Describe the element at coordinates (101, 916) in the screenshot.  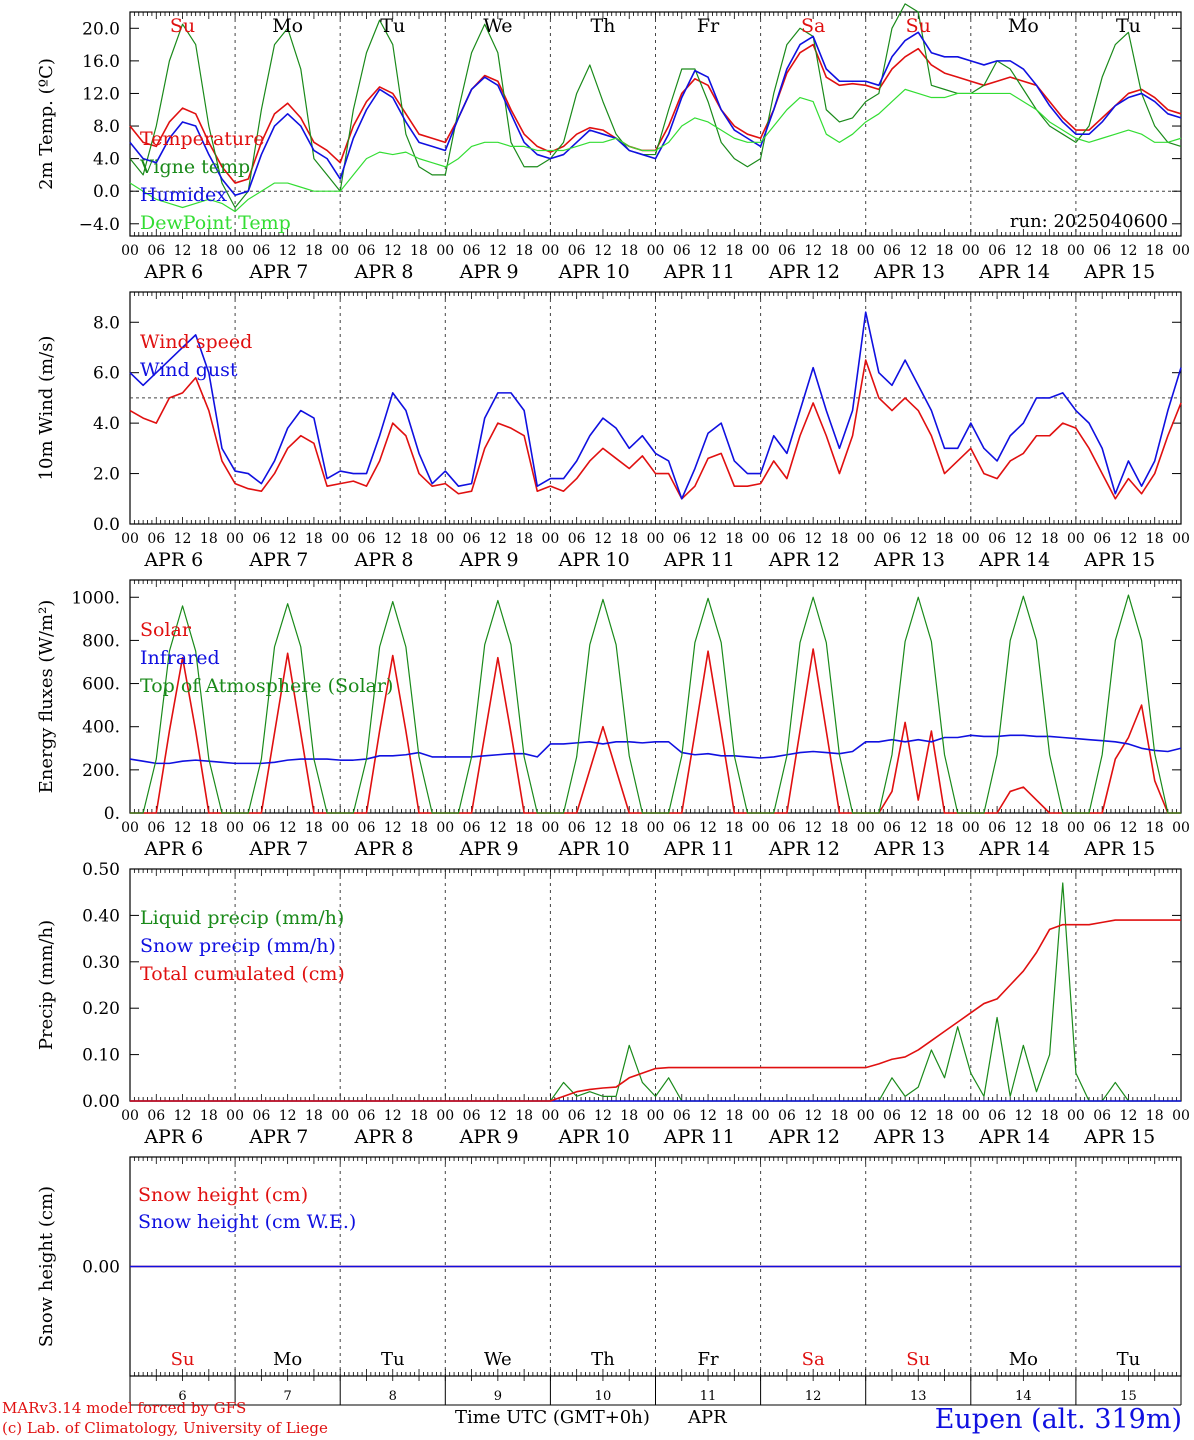
I see `y-tick-label: 0.40` at that location.